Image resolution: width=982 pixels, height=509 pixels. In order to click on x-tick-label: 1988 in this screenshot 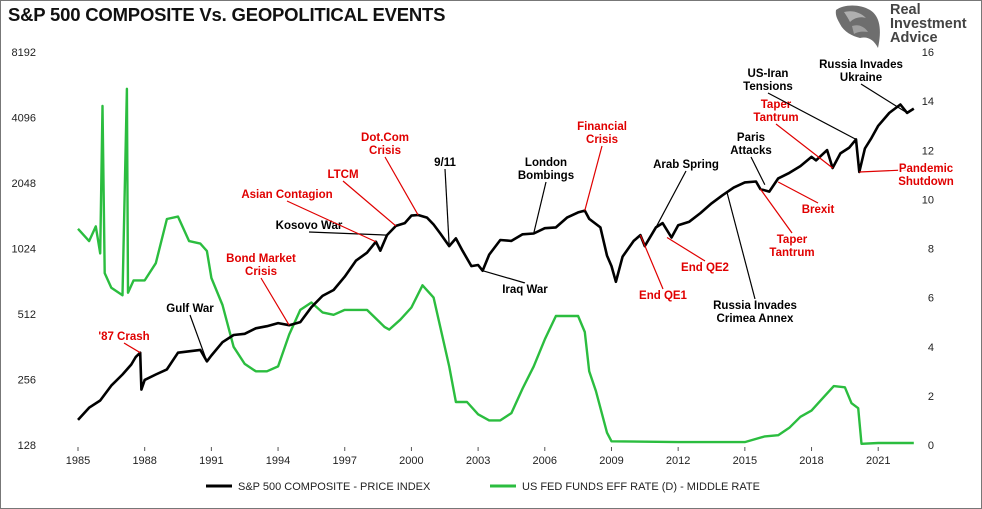, I will do `click(144, 461)`.